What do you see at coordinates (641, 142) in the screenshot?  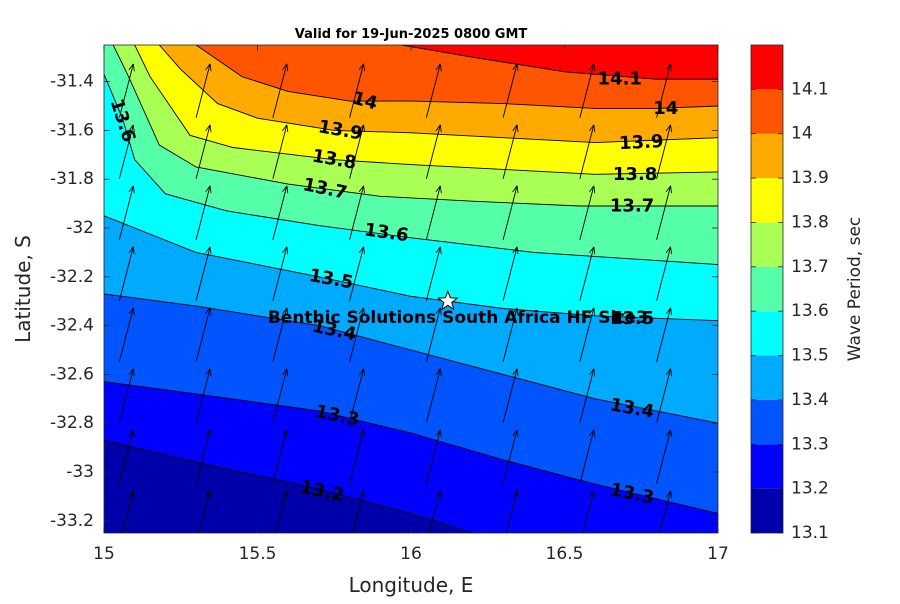 I see `contour-label: 13.9` at bounding box center [641, 142].